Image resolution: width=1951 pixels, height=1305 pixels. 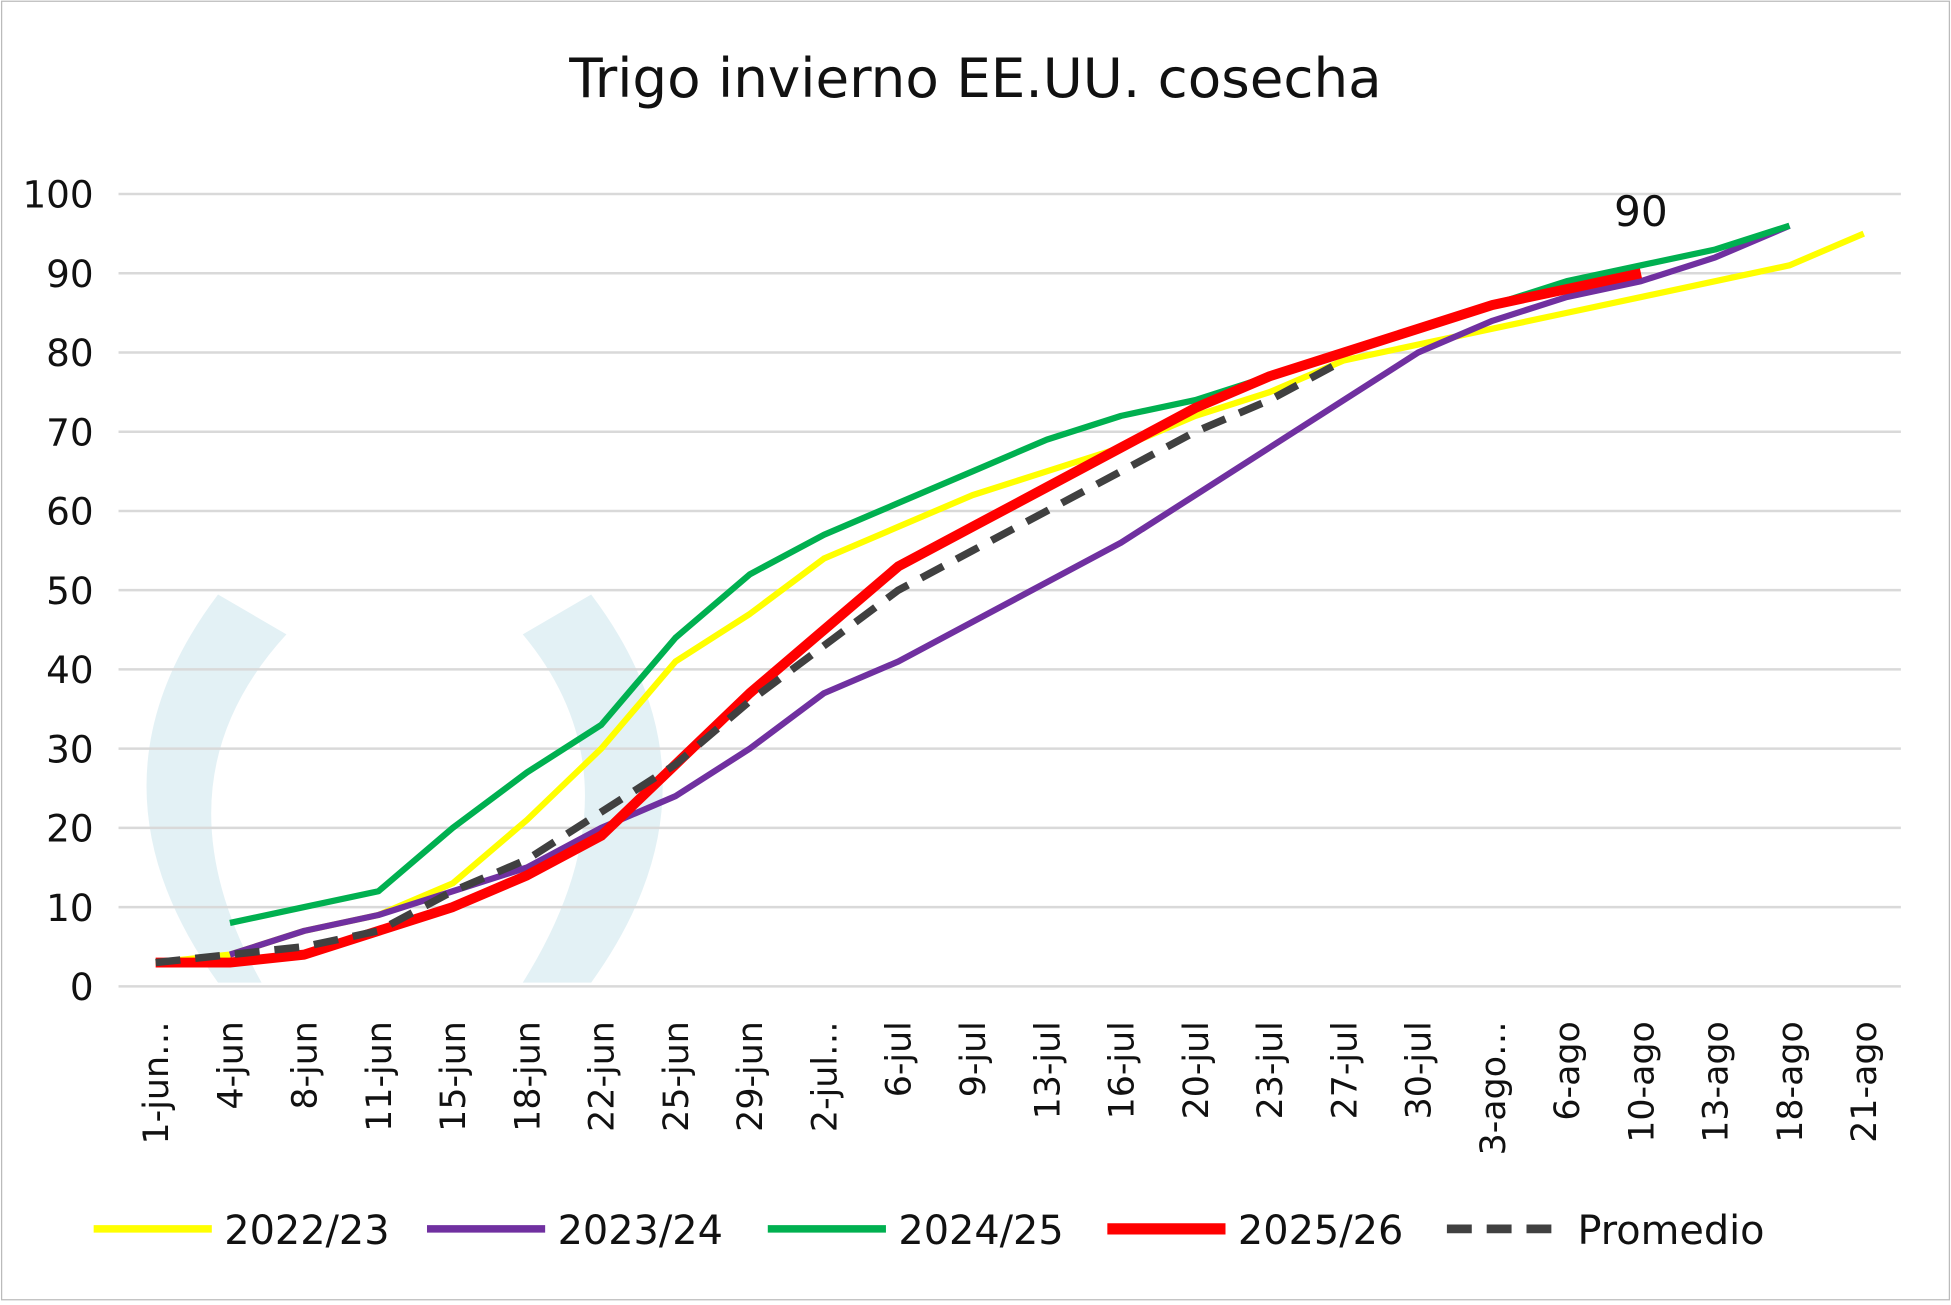 What do you see at coordinates (69, 749) in the screenshot?
I see `y-tick-label: 30` at bounding box center [69, 749].